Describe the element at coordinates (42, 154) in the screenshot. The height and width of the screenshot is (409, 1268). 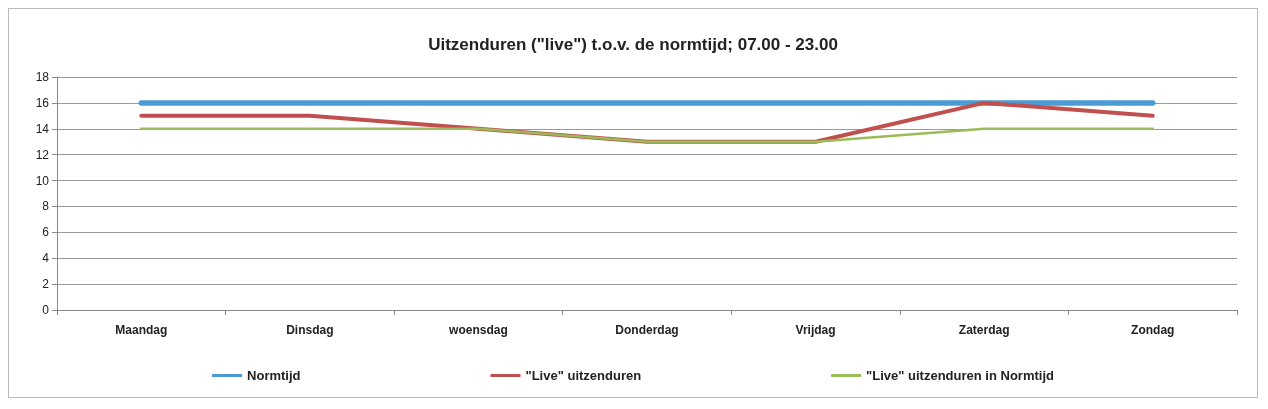
I see `y-tick-label: 12` at that location.